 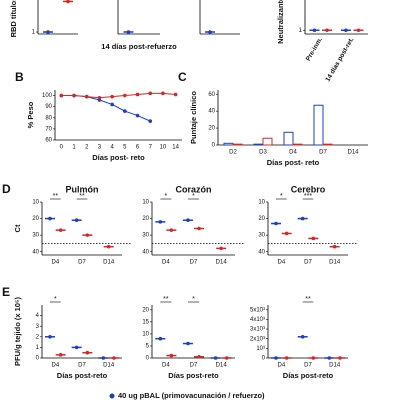 I want to click on y-axis-title: % Peso, so click(x=30, y=114).